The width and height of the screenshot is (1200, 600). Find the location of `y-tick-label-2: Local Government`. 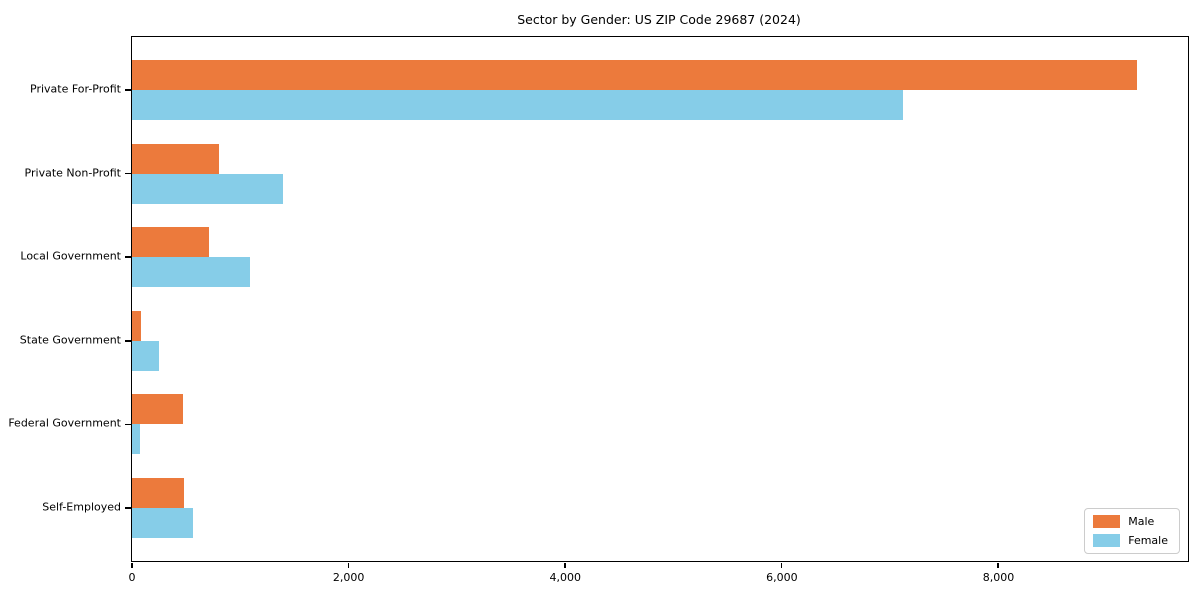

y-tick-label-2: Local Government is located at coordinates (70, 256).